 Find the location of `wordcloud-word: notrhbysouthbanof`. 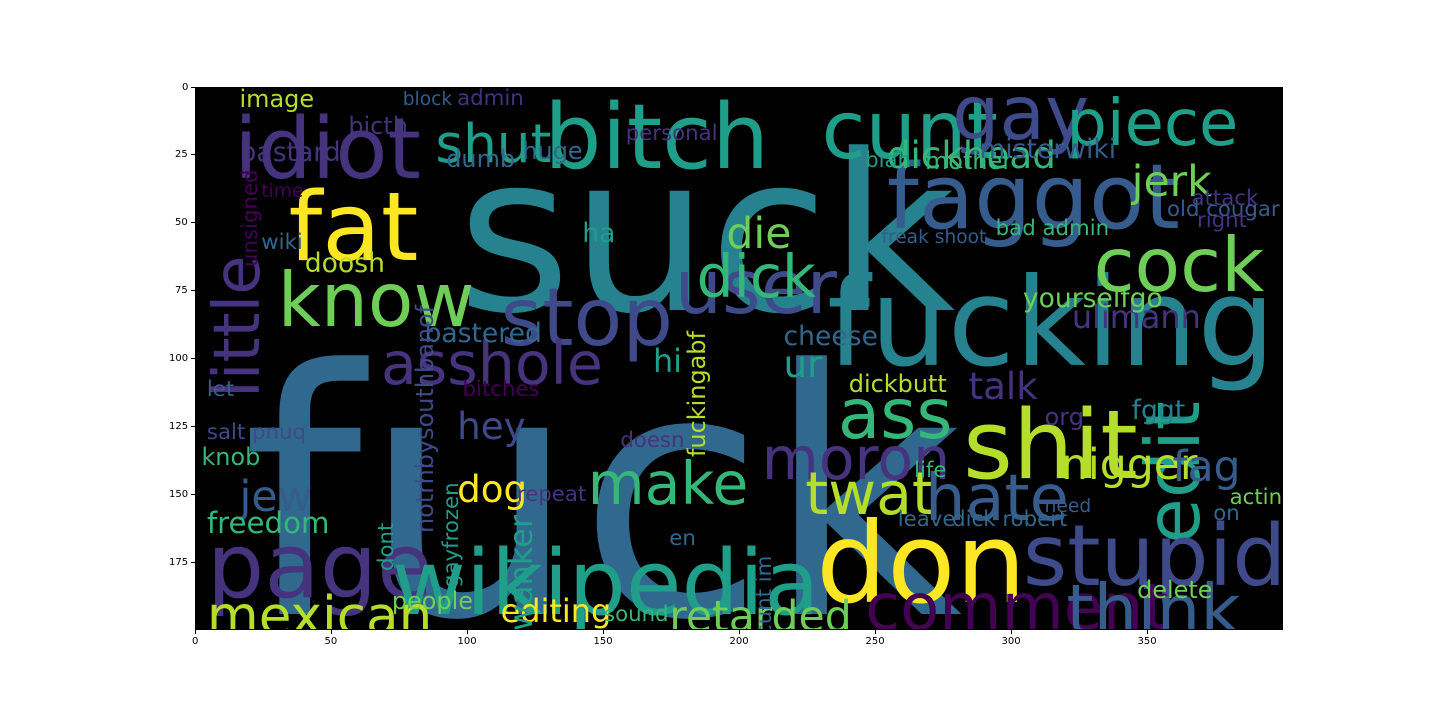

wordcloud-word: notrhbysouthbanof is located at coordinates (424, 419).